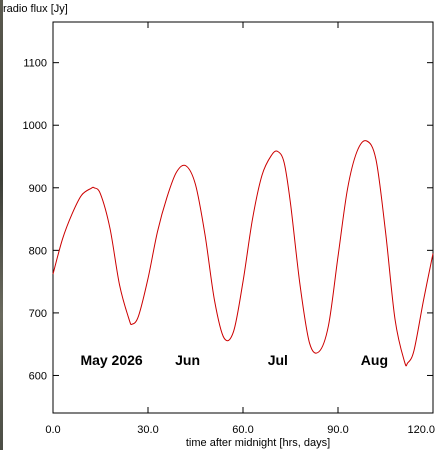  Describe the element at coordinates (38, 376) in the screenshot. I see `y-tick-label: 600` at that location.